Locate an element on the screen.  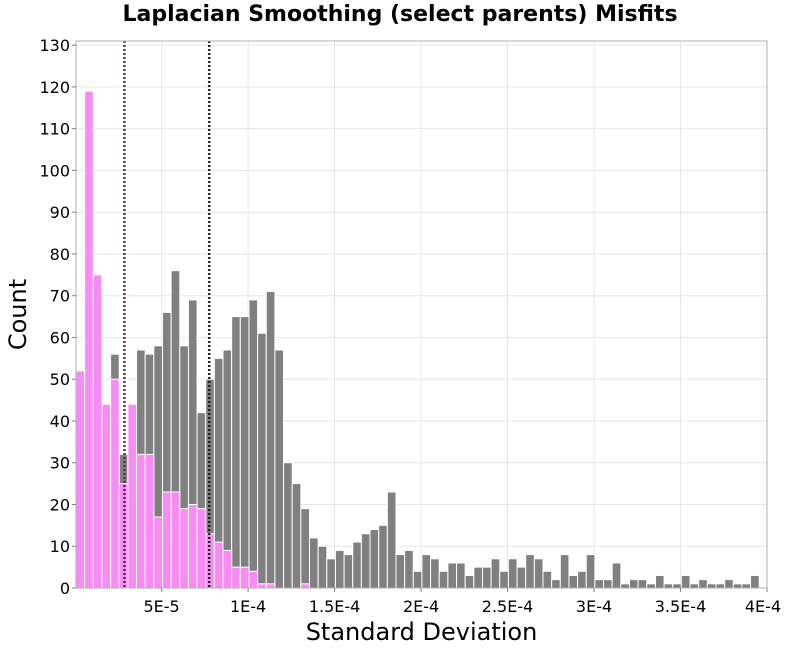
y-tick-label: 60 is located at coordinates (60, 337).